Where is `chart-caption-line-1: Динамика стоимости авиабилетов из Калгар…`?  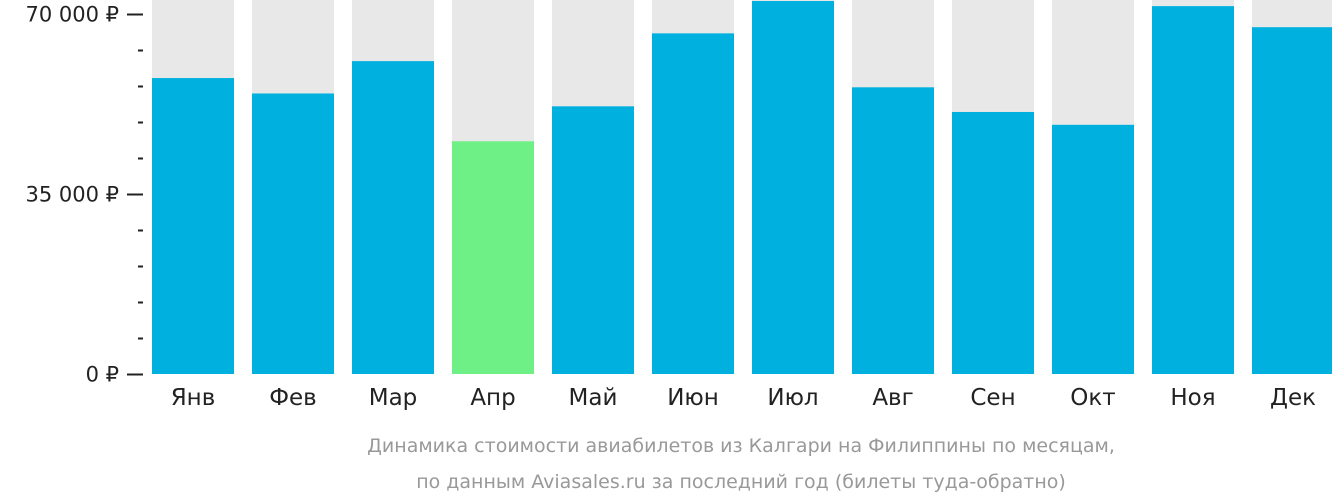
chart-caption-line-1: Динамика стоимости авиабилетов из Калгар… is located at coordinates (741, 446).